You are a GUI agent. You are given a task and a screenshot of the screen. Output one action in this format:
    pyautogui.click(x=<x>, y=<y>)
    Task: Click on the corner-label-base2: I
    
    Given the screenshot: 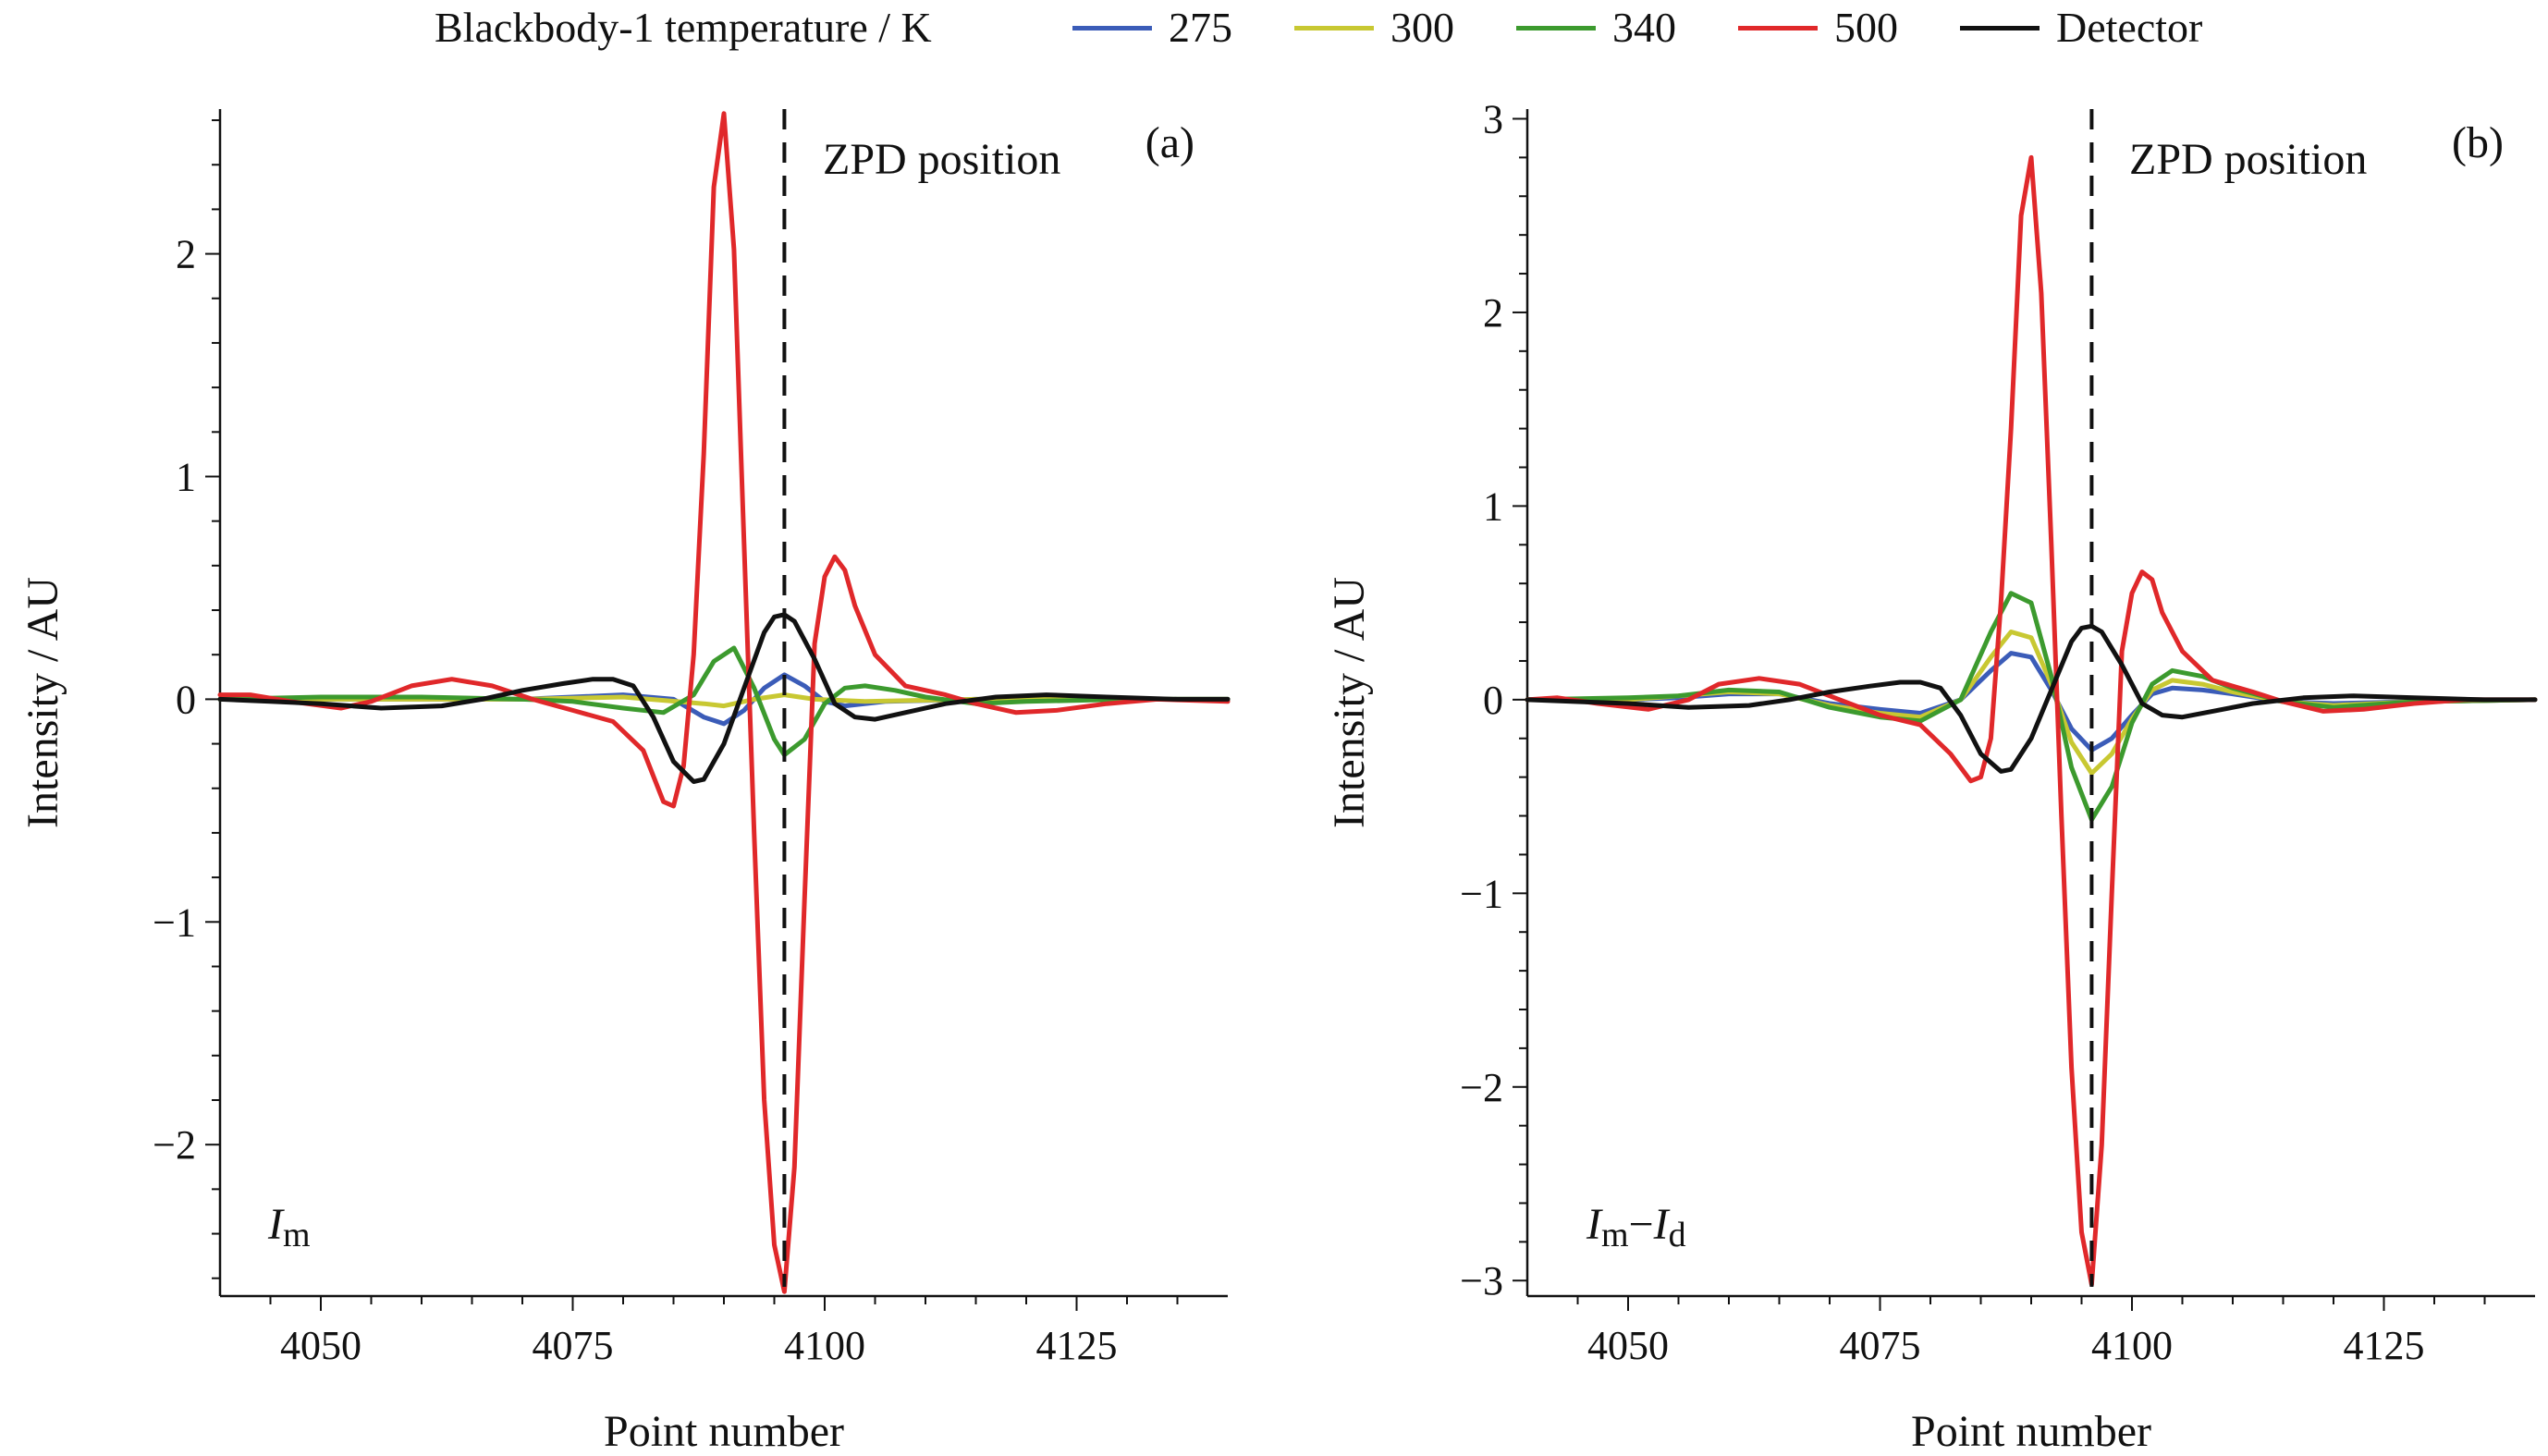 What is the action you would take?
    pyautogui.click(x=1662, y=1224)
    